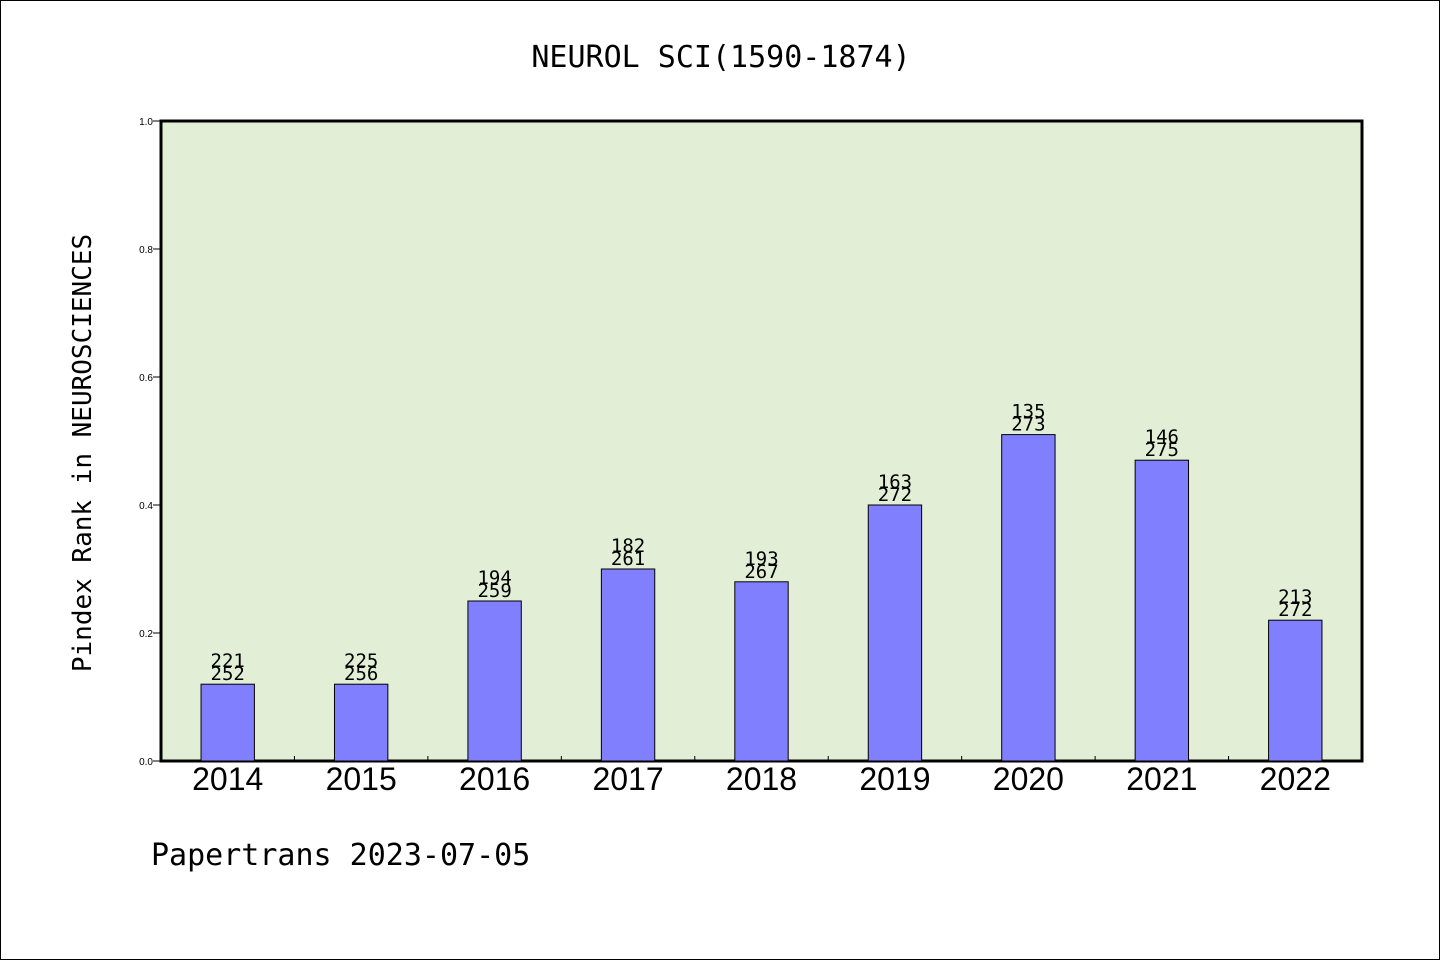 This screenshot has width=1440, height=961. Describe the element at coordinates (361, 779) in the screenshot. I see `x-tick-label: 2015` at that location.